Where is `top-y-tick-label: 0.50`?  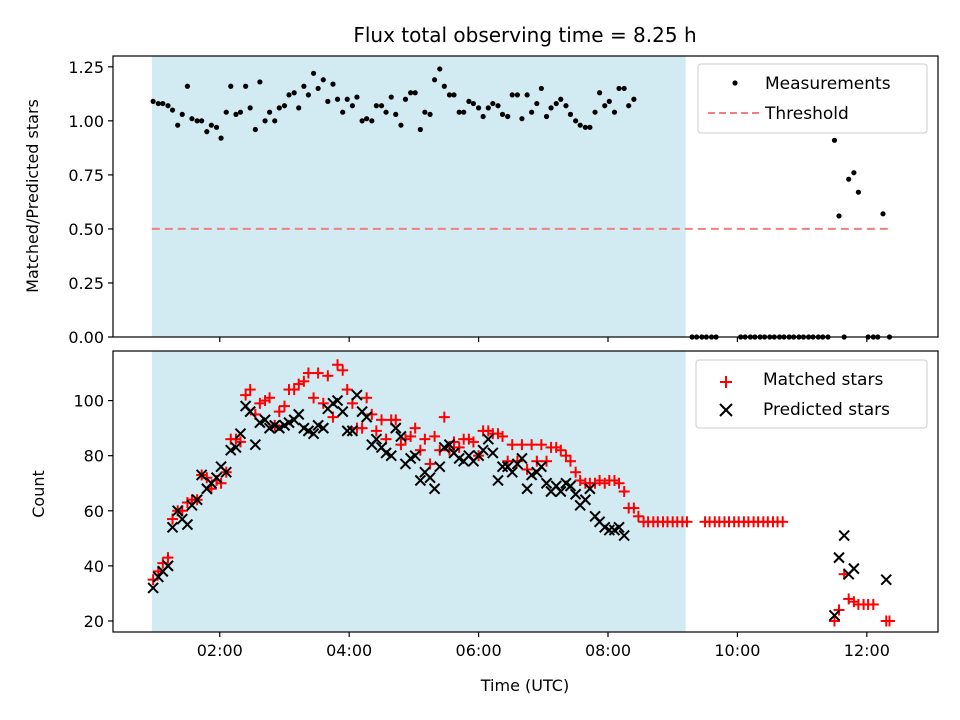
top-y-tick-label: 0.50 is located at coordinates (86, 229).